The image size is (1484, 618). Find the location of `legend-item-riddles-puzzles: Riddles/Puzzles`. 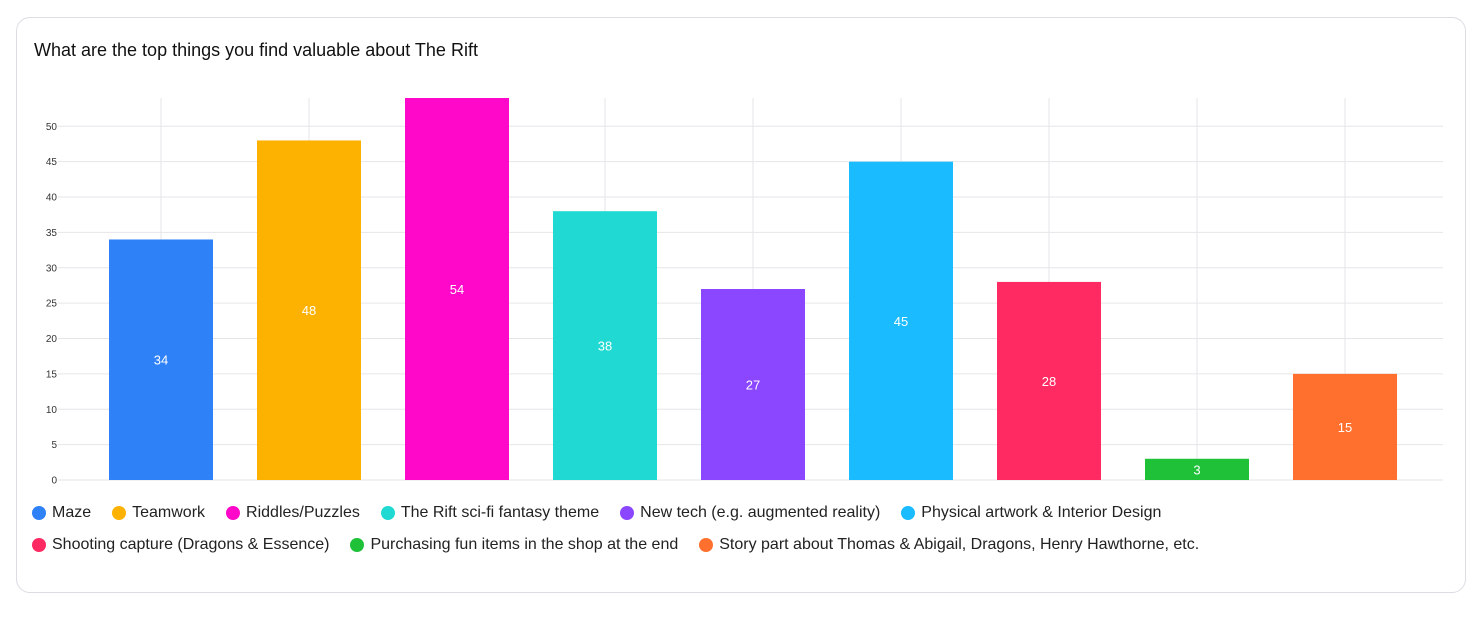

legend-item-riddles-puzzles: Riddles/Puzzles is located at coordinates (293, 513).